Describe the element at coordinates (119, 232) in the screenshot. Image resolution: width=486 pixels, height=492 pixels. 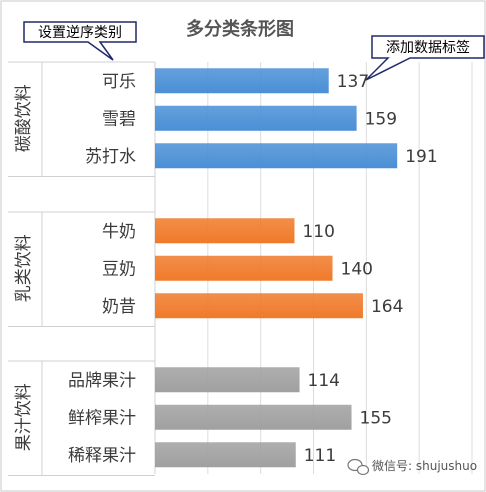
I see `category-label: 牛奶` at that location.